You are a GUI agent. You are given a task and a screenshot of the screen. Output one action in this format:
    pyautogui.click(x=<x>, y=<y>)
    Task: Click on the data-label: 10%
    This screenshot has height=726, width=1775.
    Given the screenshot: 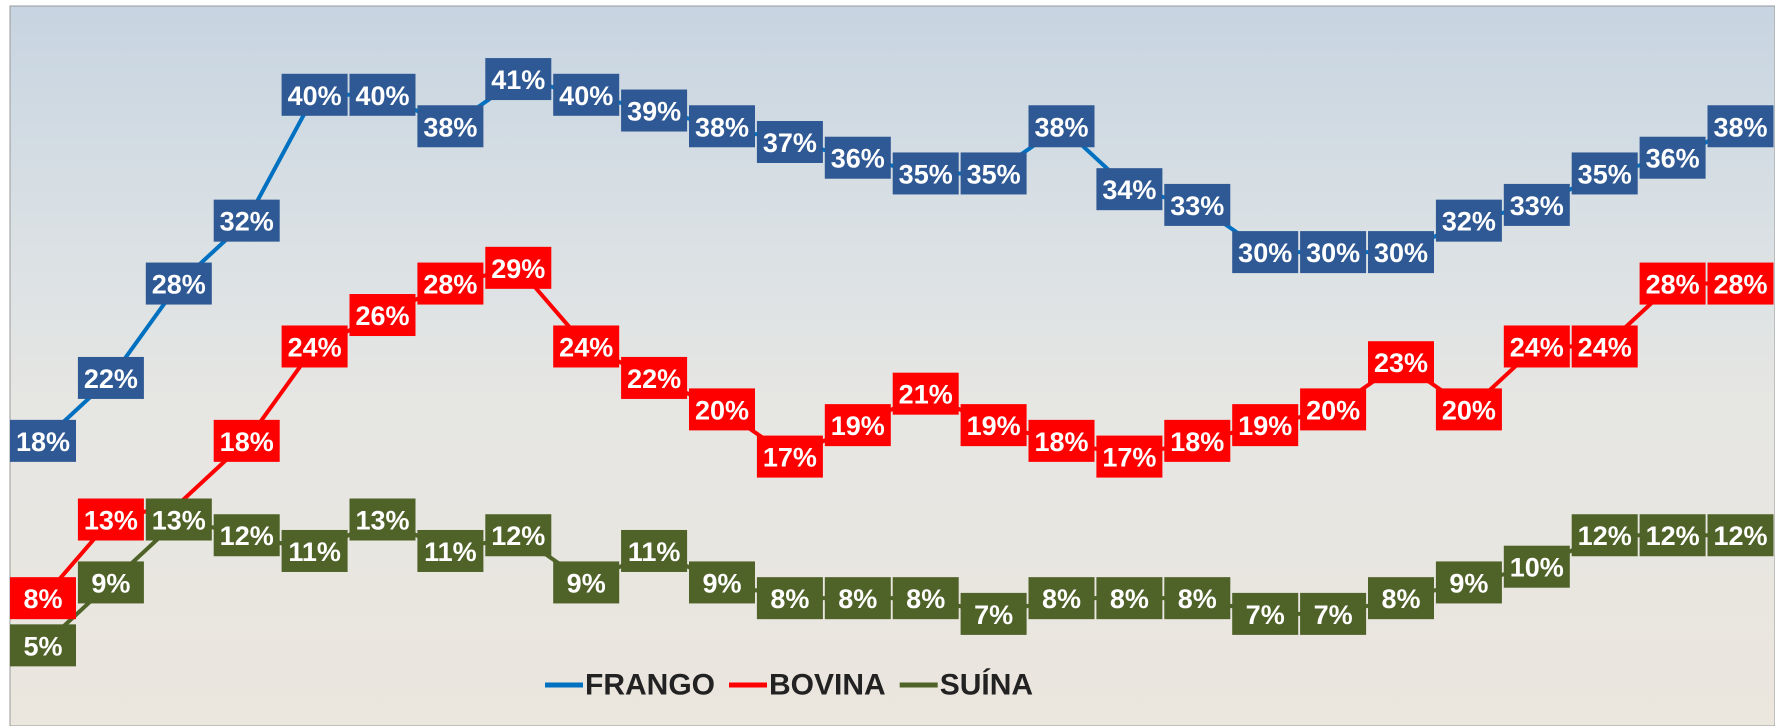 What is the action you would take?
    pyautogui.click(x=1536, y=566)
    